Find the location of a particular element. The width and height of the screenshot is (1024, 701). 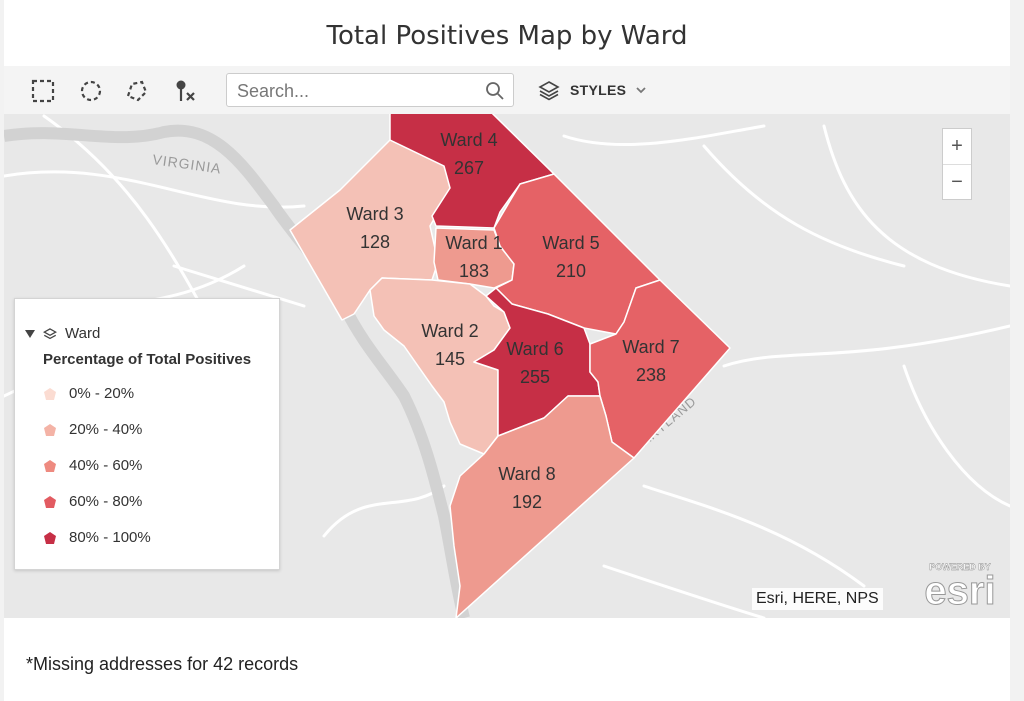

ward-1-name: Ward 1 is located at coordinates (473, 243).